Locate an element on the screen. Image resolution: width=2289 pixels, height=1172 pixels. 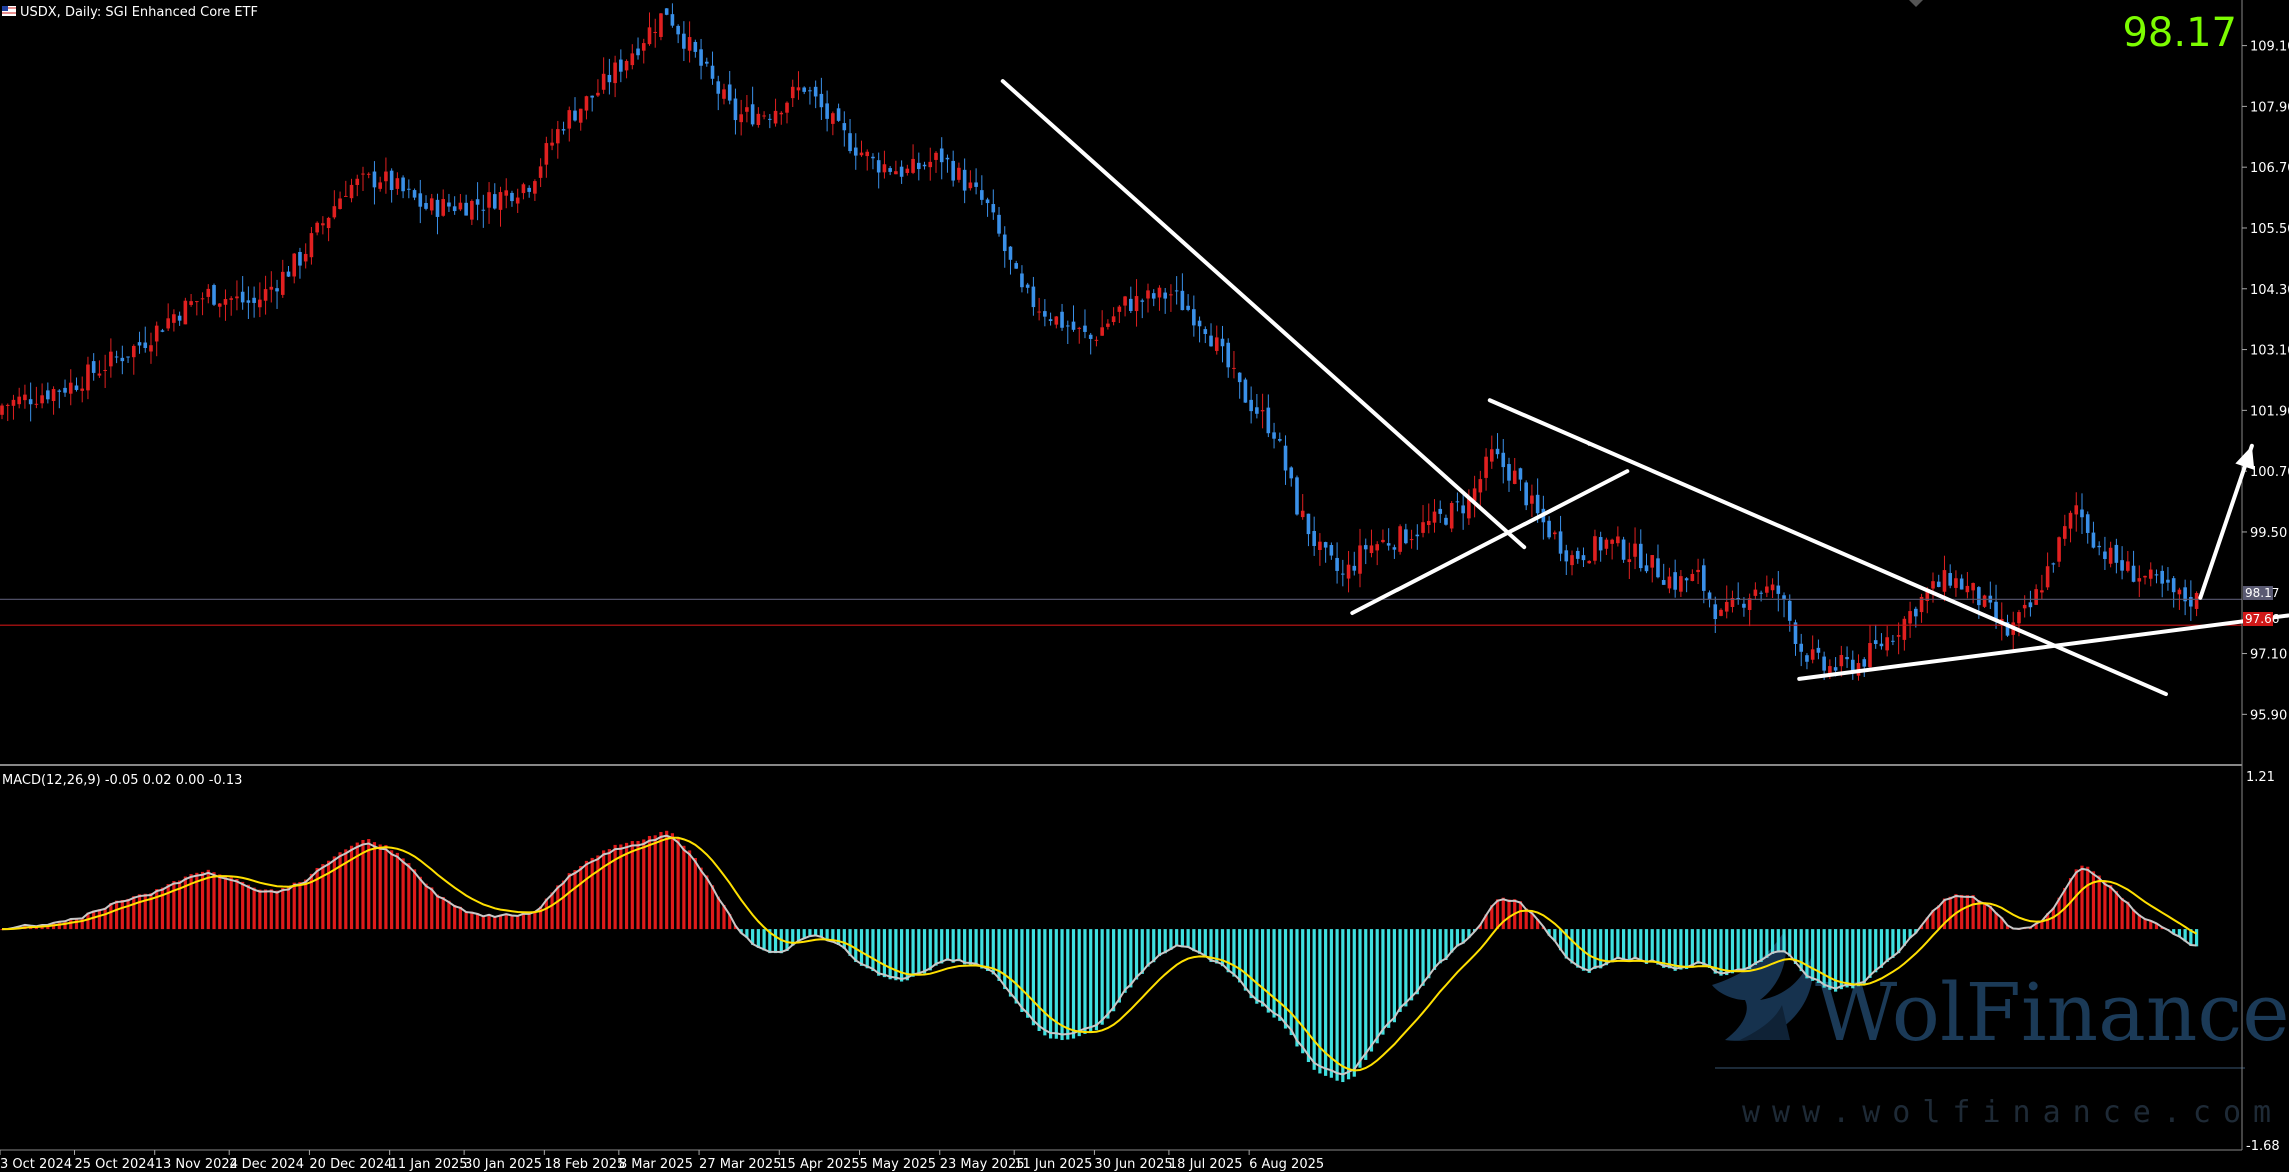
date-tick-label: 30 Jan 2025 is located at coordinates (503, 1164).